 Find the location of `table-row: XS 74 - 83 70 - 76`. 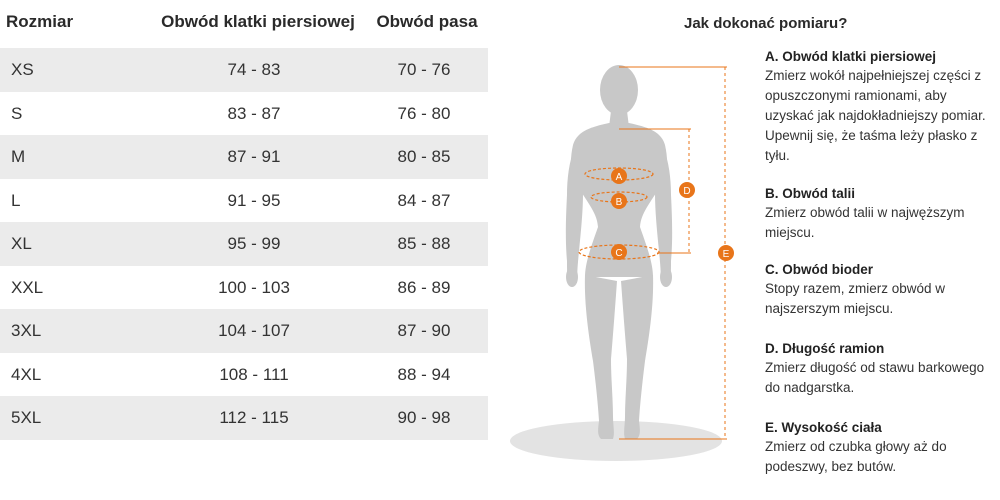

table-row: XS 74 - 83 70 - 76 is located at coordinates (244, 70).